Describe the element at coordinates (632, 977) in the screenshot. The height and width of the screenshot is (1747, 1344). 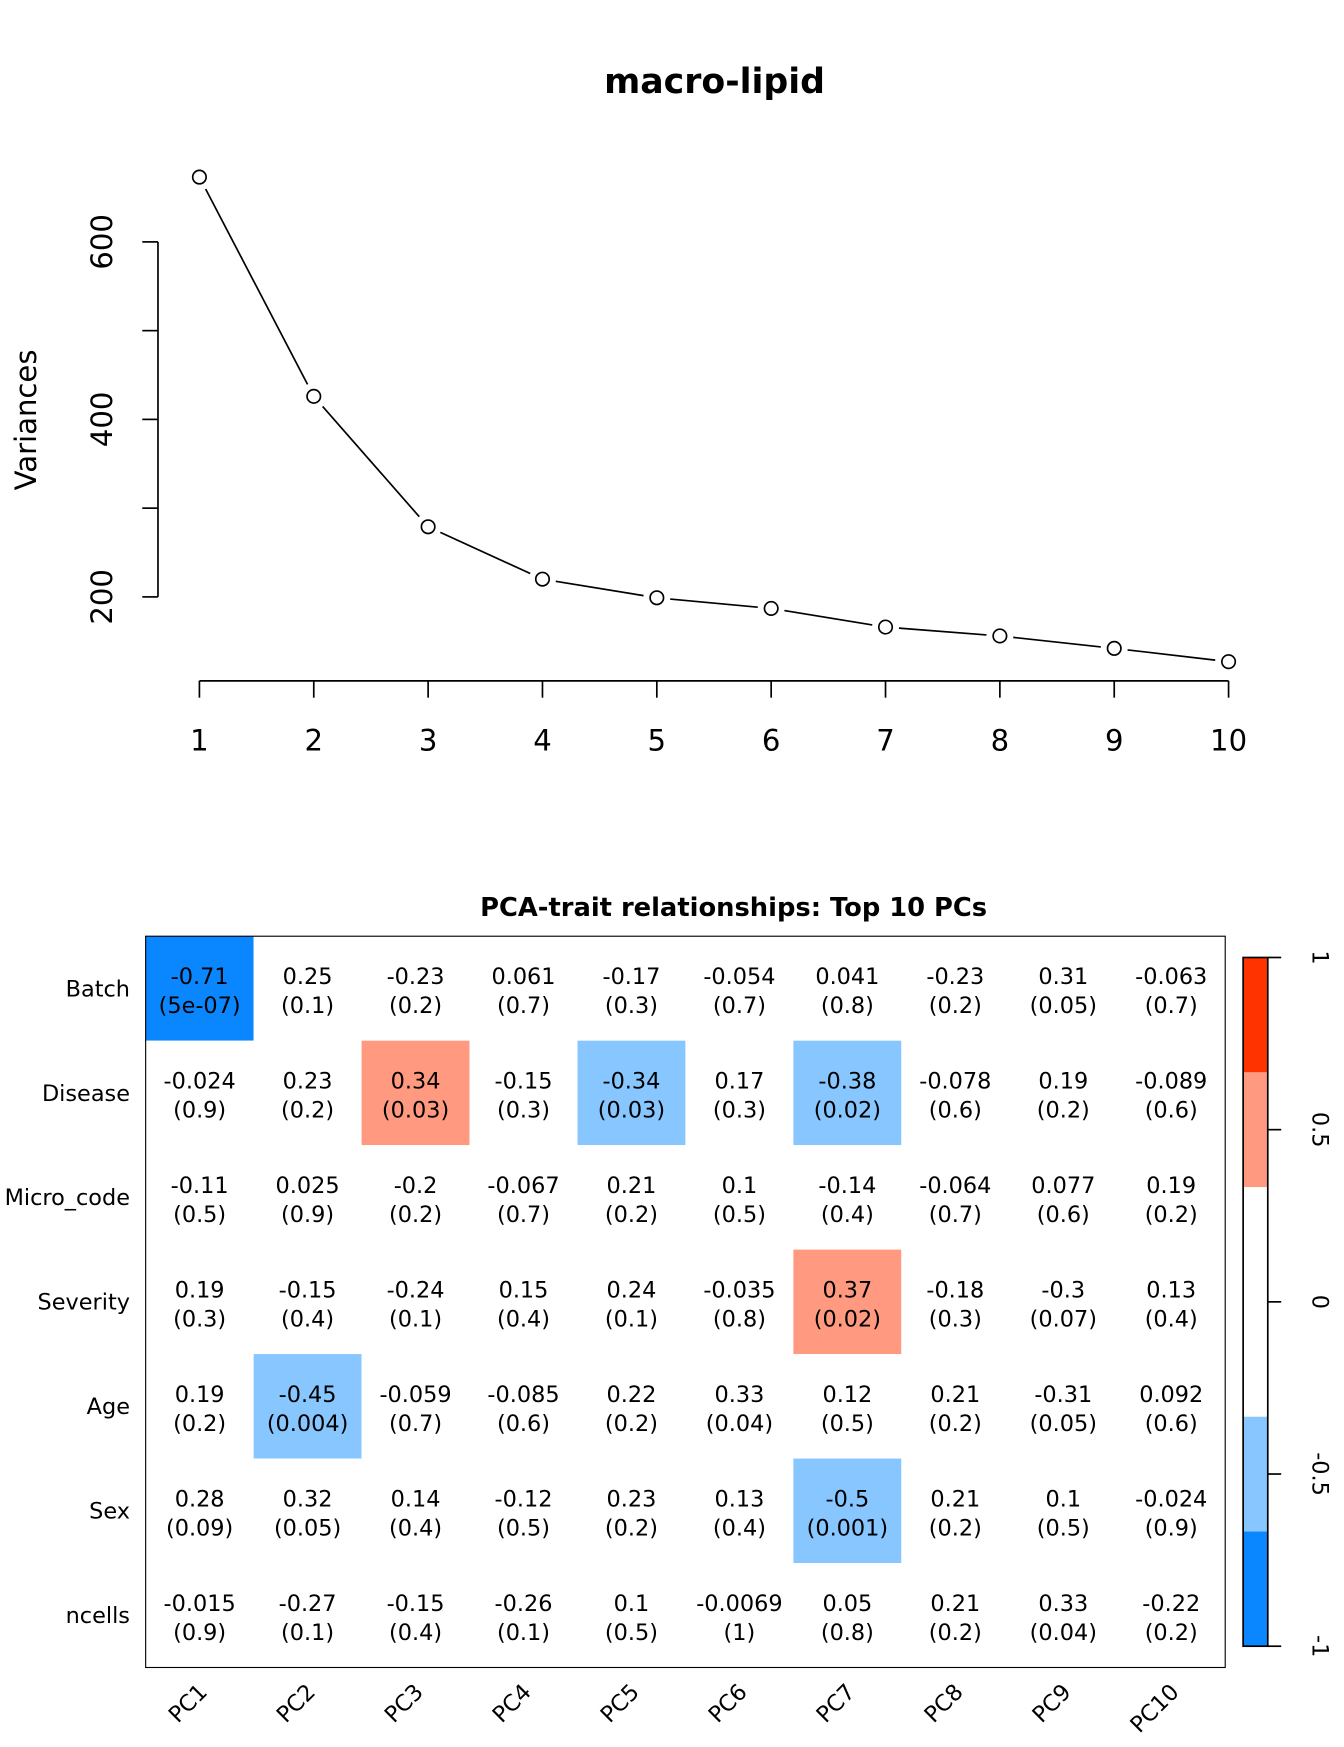
I see `cell-correlation: -0.17` at that location.